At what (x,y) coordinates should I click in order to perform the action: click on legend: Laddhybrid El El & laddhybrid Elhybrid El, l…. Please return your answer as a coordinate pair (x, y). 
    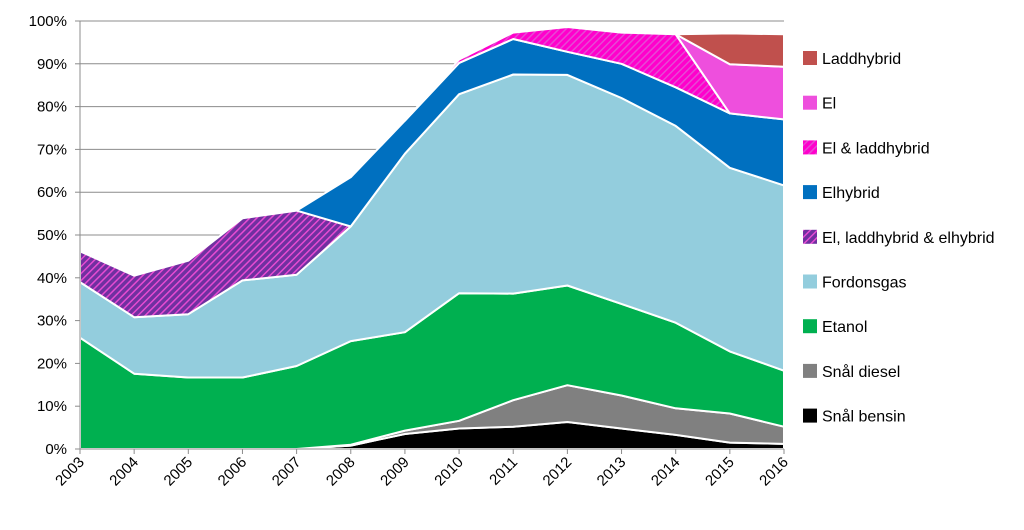
    Looking at the image, I should click on (899, 238).